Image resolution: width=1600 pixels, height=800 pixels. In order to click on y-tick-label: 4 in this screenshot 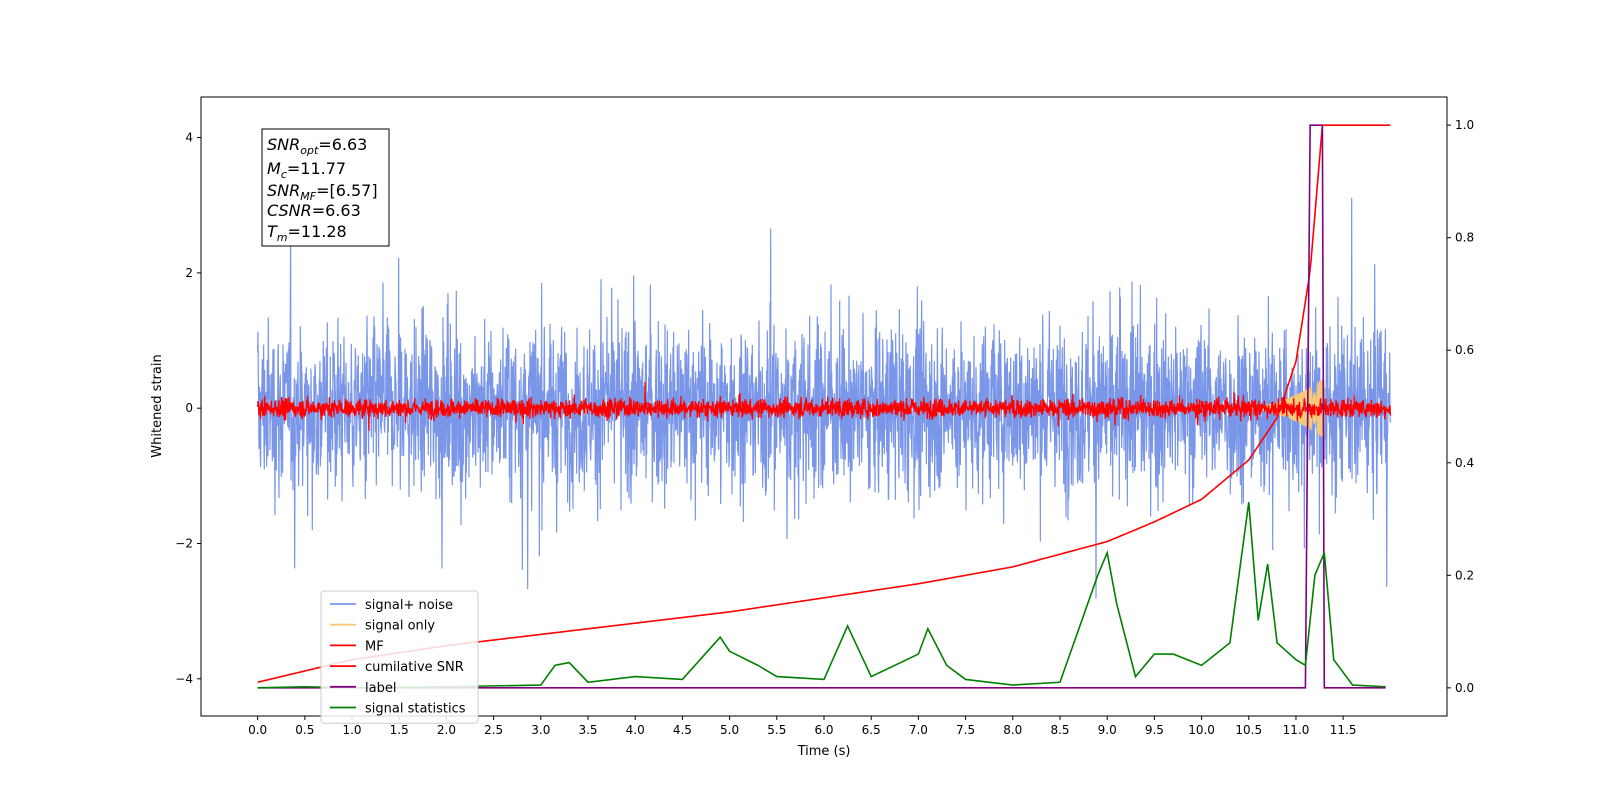, I will do `click(189, 138)`.